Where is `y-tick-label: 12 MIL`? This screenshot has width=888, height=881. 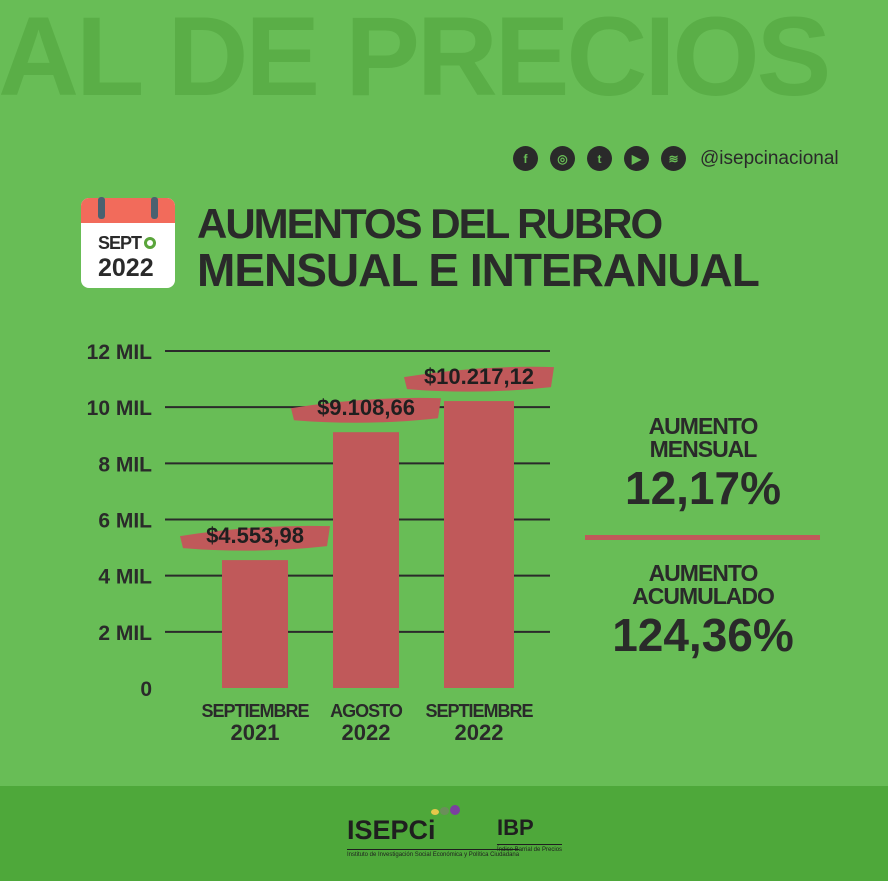 y-tick-label: 12 MIL is located at coordinates (120, 352).